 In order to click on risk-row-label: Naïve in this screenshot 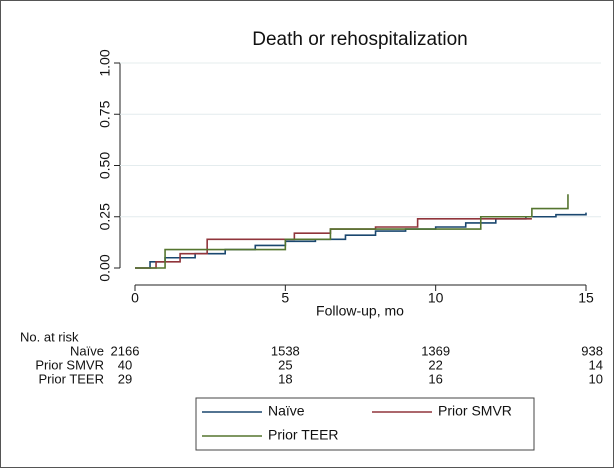, I will do `click(87, 350)`.